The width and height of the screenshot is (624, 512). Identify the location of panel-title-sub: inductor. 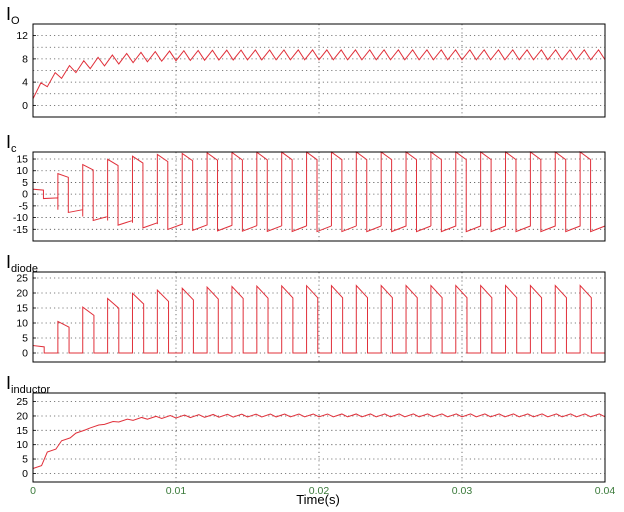
(30, 390).